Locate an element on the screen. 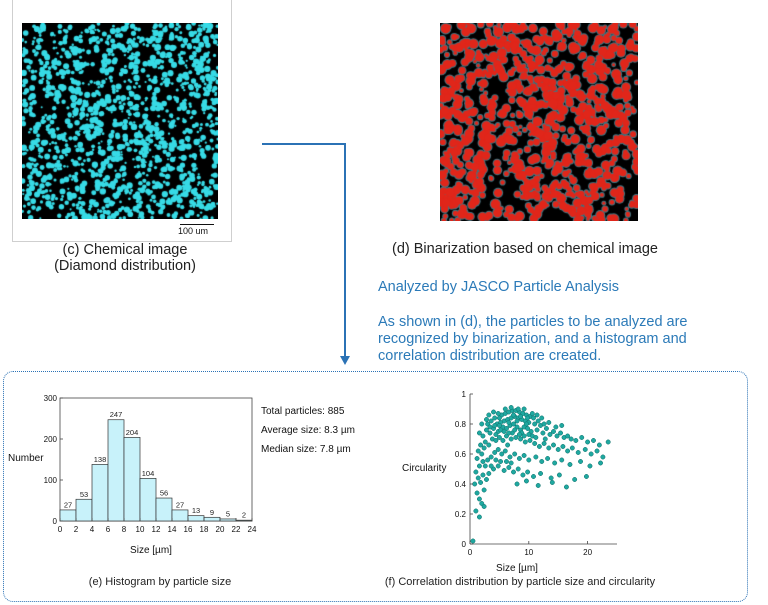  histogram-caption: (e) Histogram by particle size is located at coordinates (160, 582).